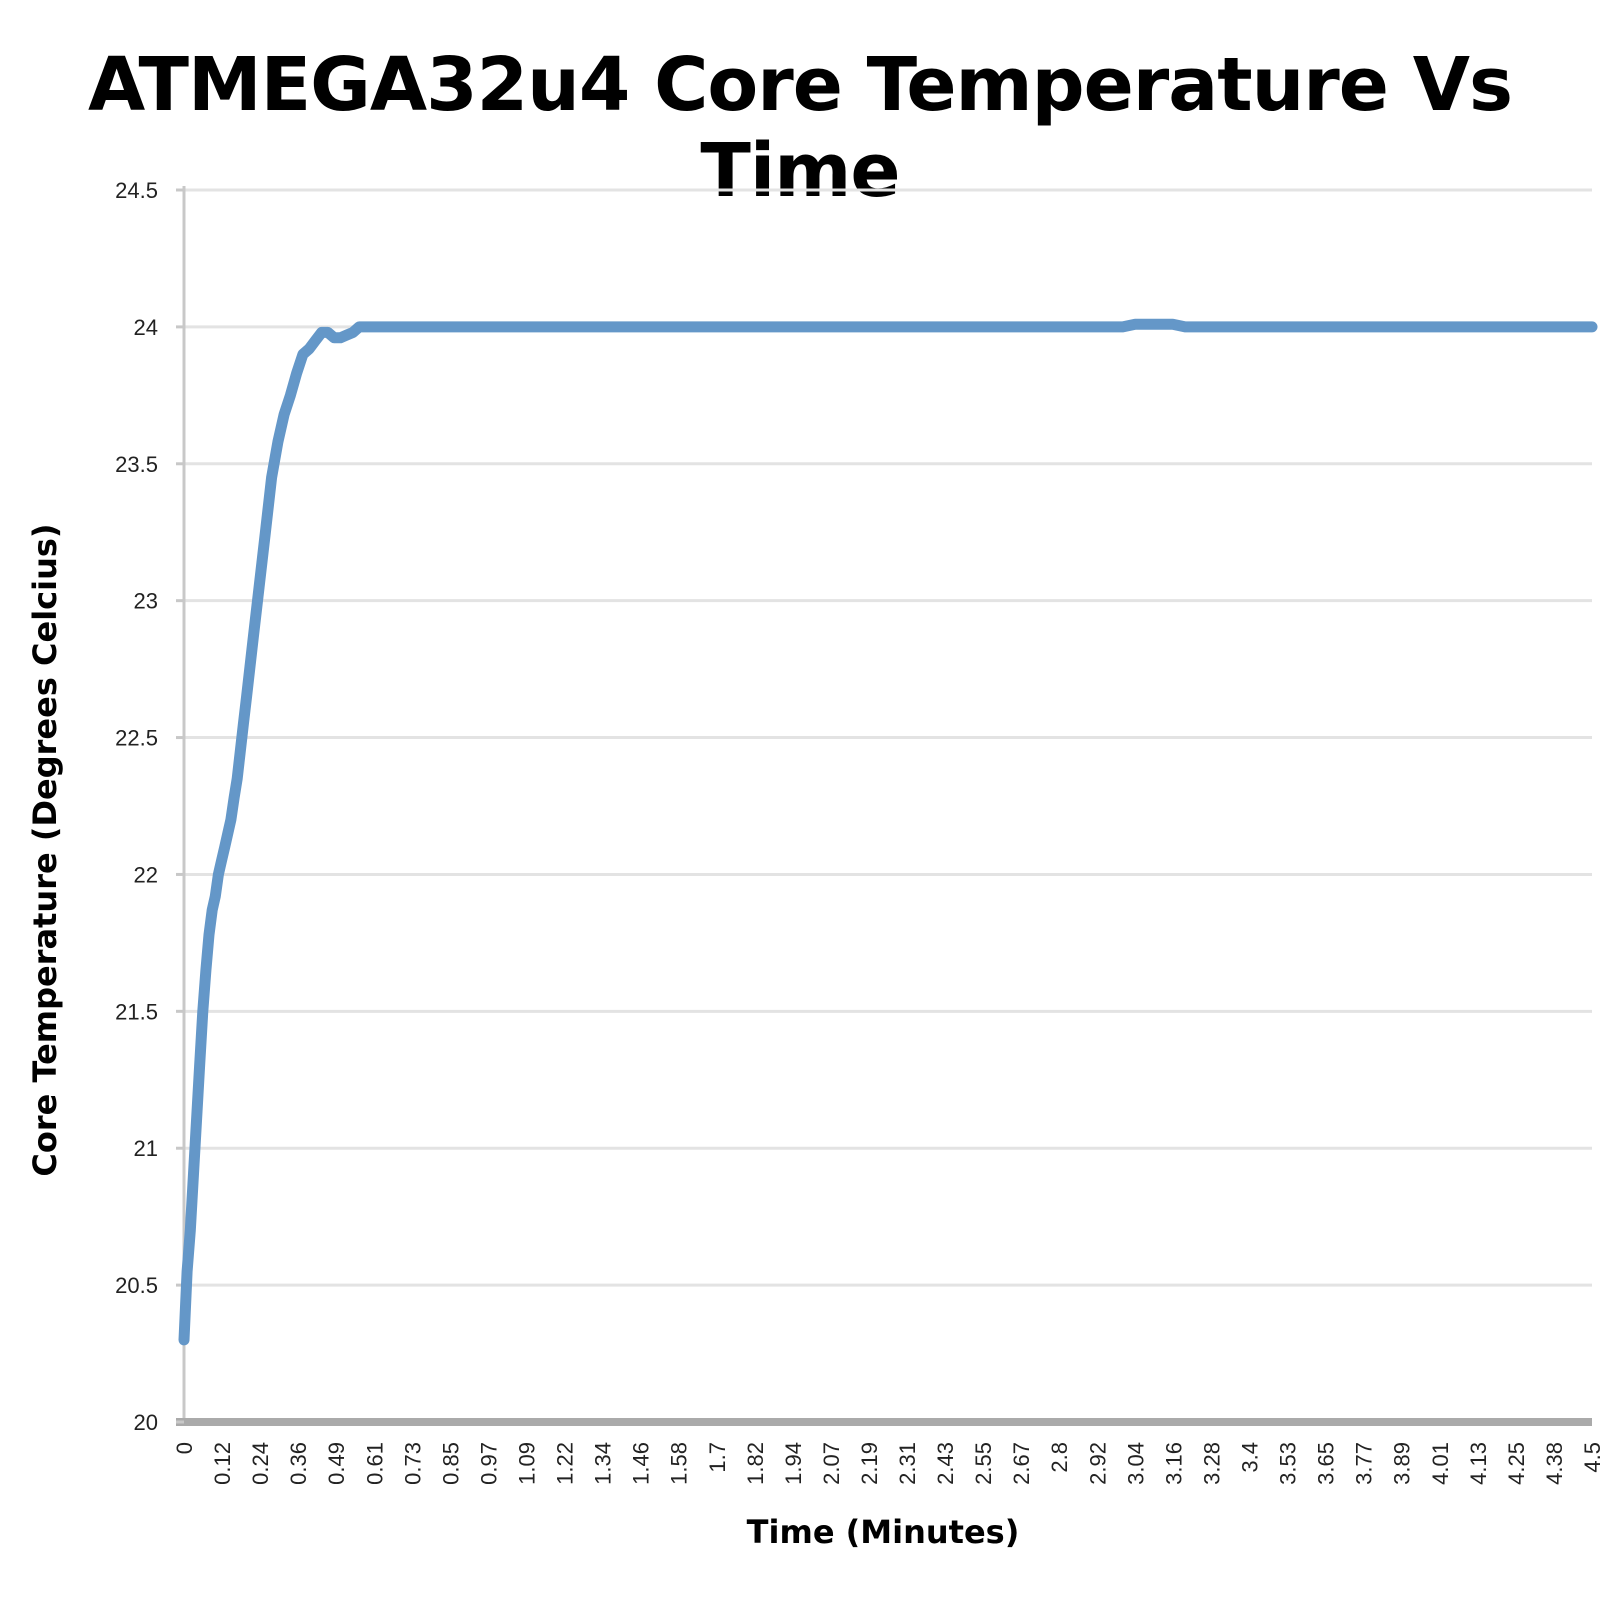 The width and height of the screenshot is (1600, 1600). What do you see at coordinates (374, 1463) in the screenshot?
I see `x-tick-label: 0.61` at bounding box center [374, 1463].